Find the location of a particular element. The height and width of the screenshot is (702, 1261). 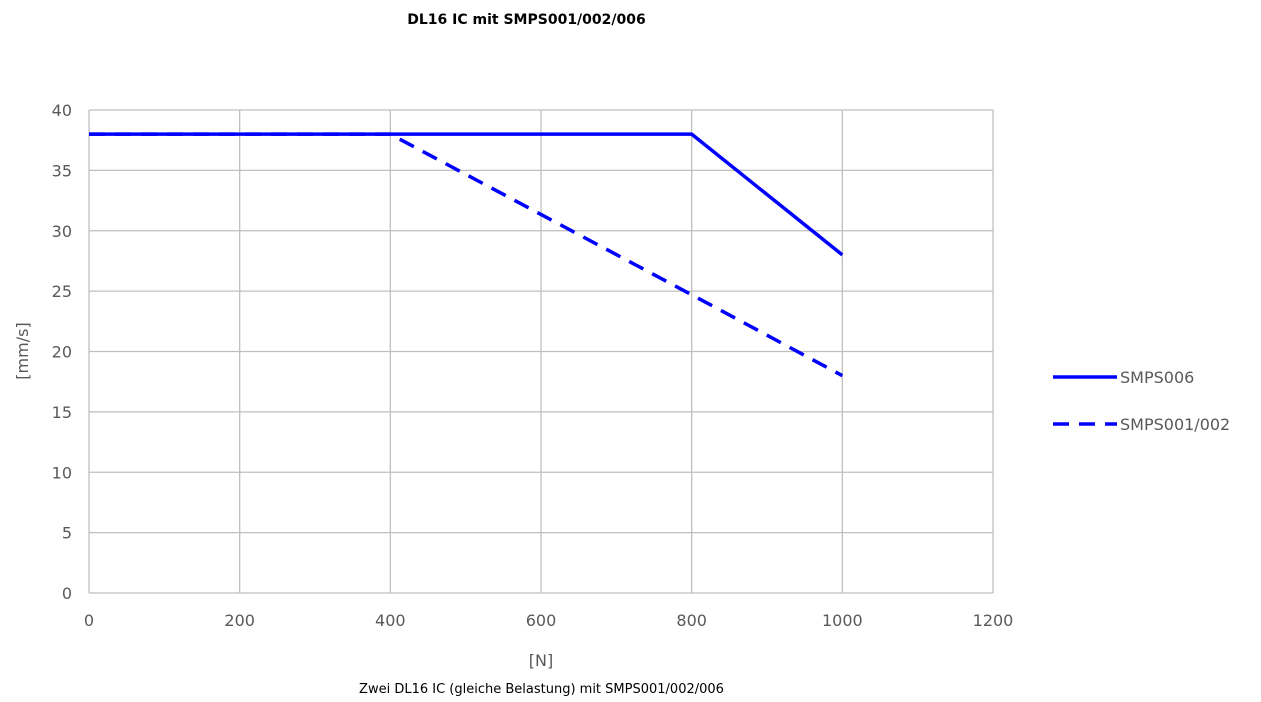

y-tick-label: 0 is located at coordinates (67, 593).